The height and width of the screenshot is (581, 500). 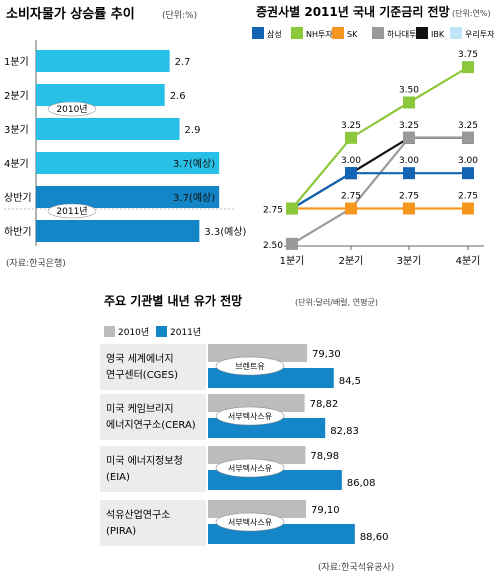 What do you see at coordinates (273, 246) in the screenshot?
I see `rate-value-label: 2.50` at bounding box center [273, 246].